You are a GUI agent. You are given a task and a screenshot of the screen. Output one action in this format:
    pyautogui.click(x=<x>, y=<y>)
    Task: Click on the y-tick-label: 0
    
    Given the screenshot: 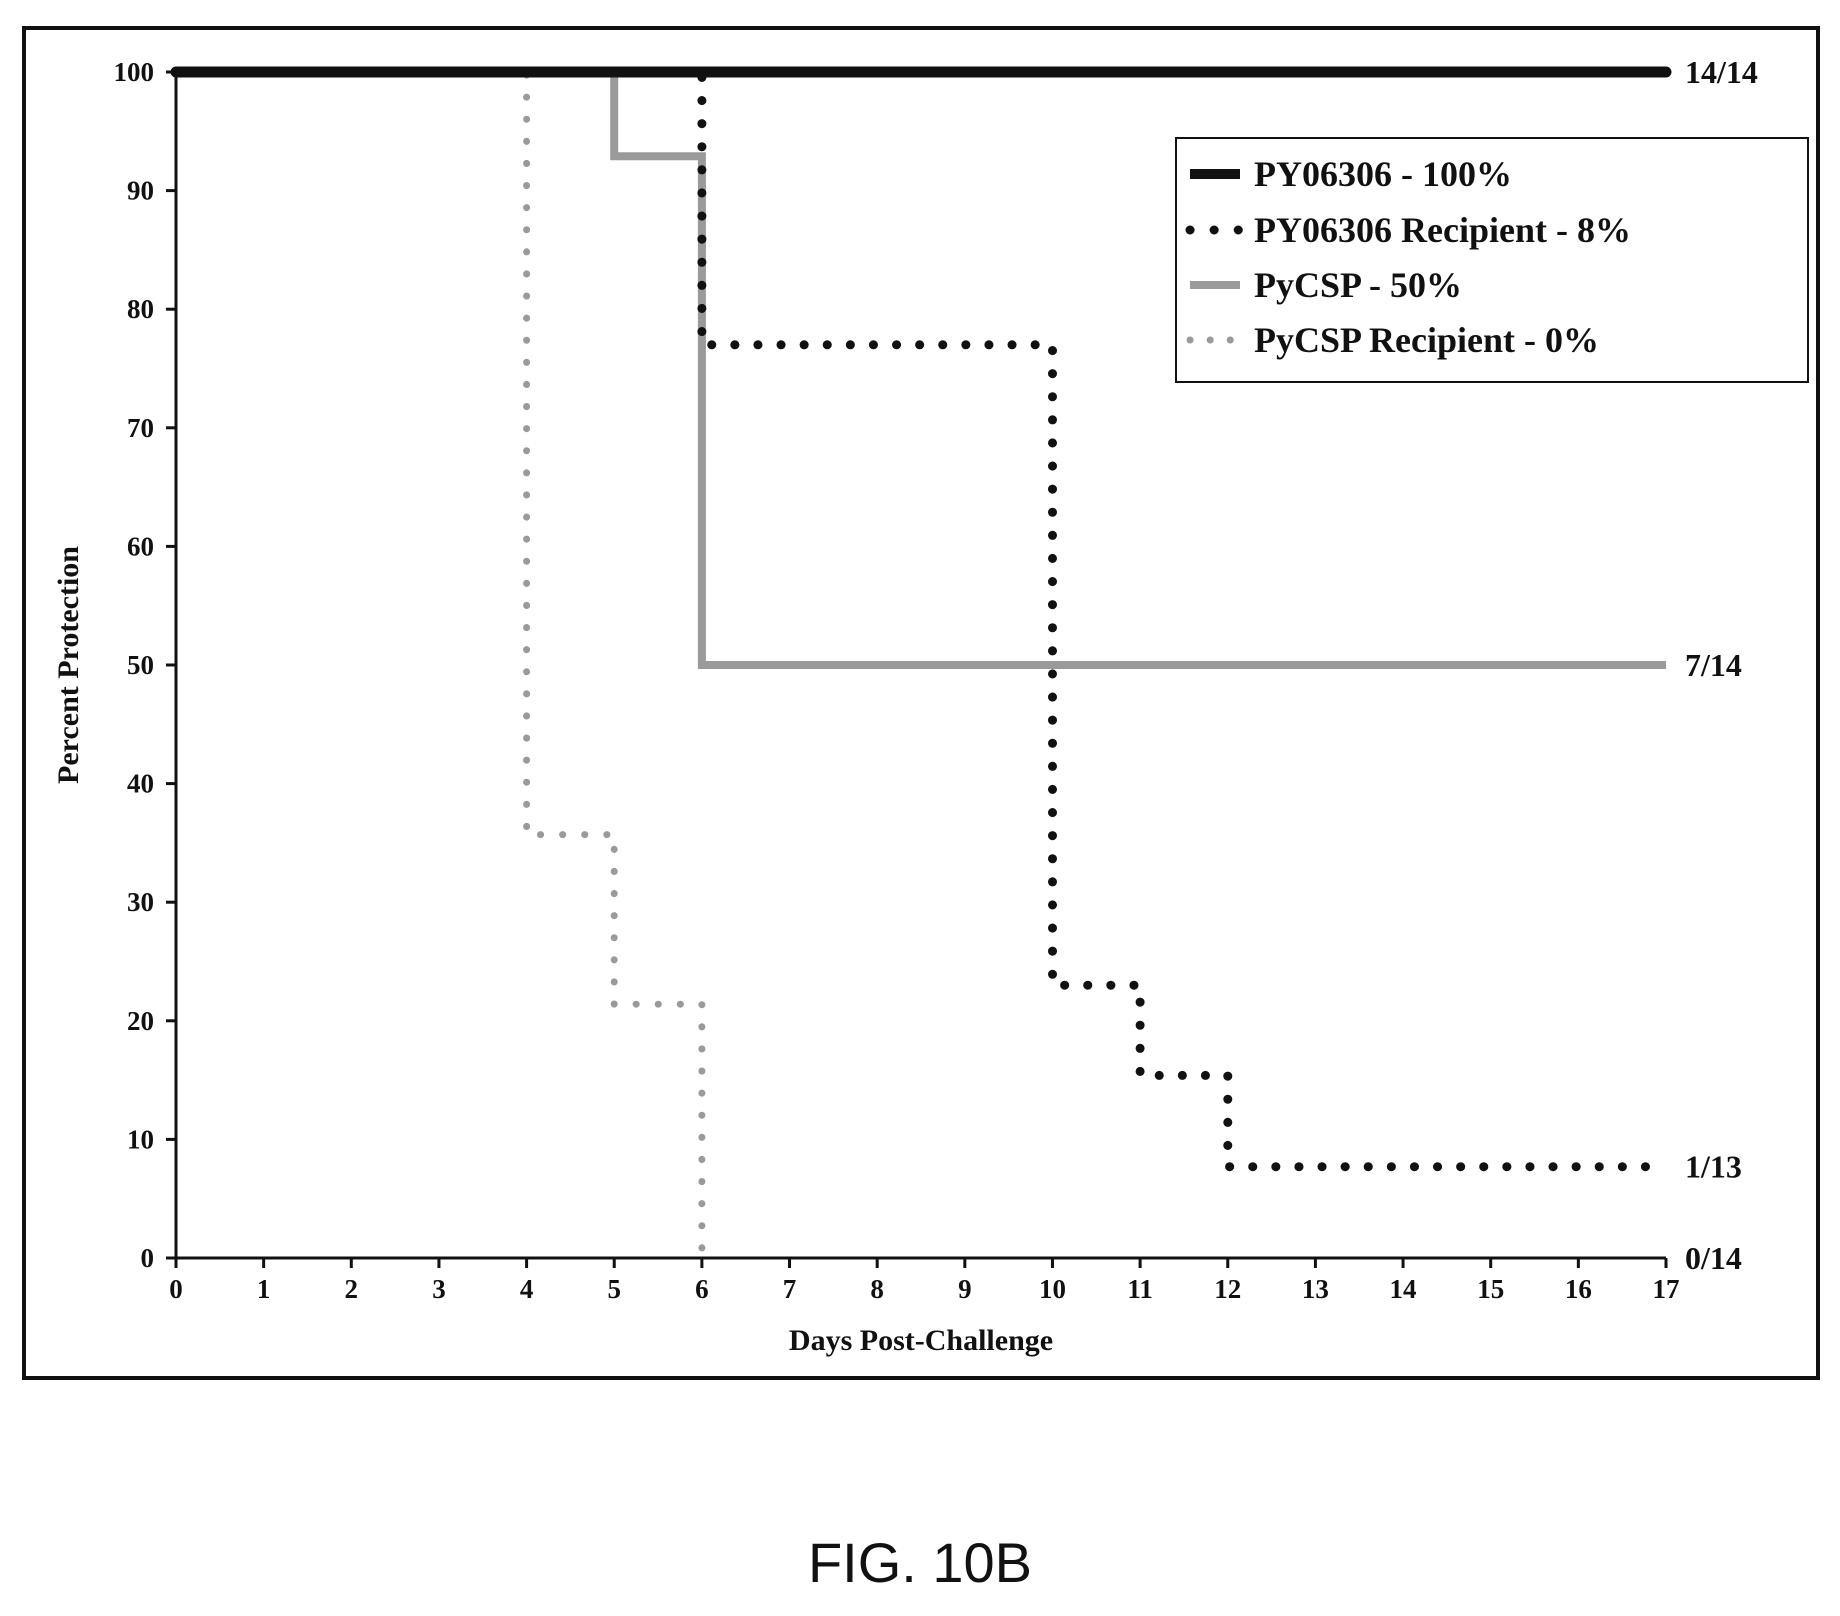 What is the action you would take?
    pyautogui.click(x=148, y=1258)
    